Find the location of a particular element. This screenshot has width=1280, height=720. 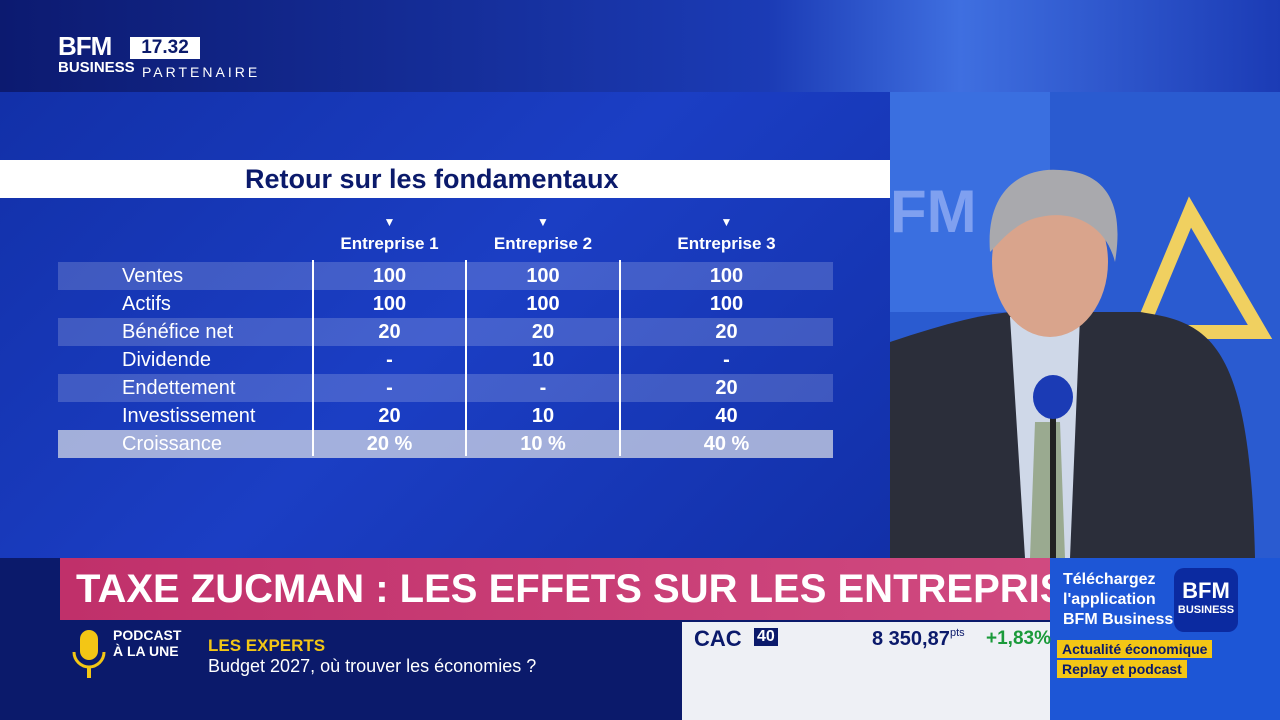

row-label: Actifs is located at coordinates (146, 304).